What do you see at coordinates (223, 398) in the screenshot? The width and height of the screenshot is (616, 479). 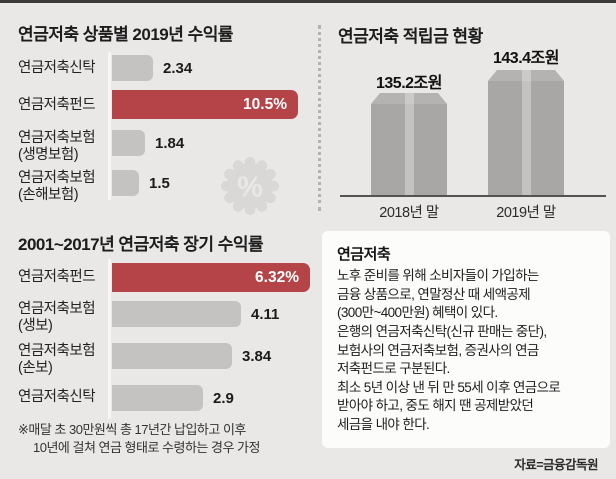 I see `bar-value: 2.9` at bounding box center [223, 398].